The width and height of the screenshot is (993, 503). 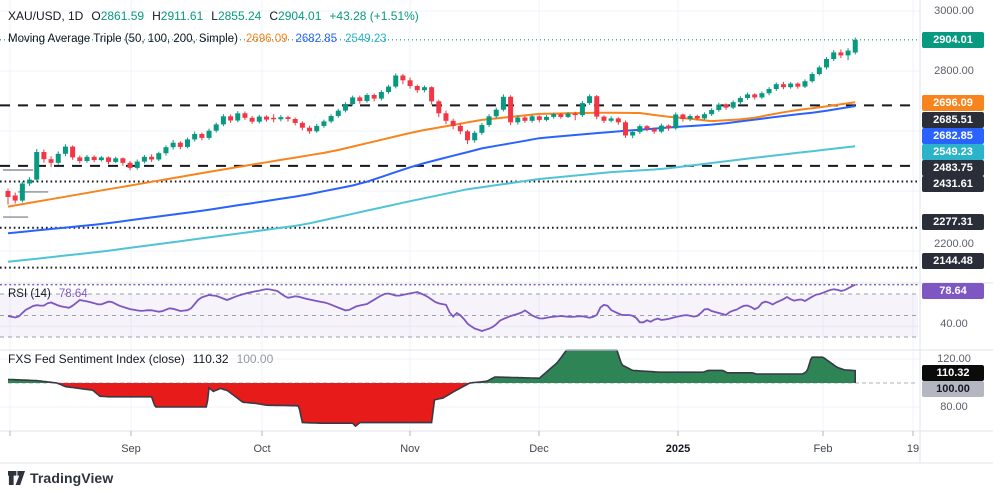 I want to click on rsi-badge: 78.64, so click(x=953, y=291).